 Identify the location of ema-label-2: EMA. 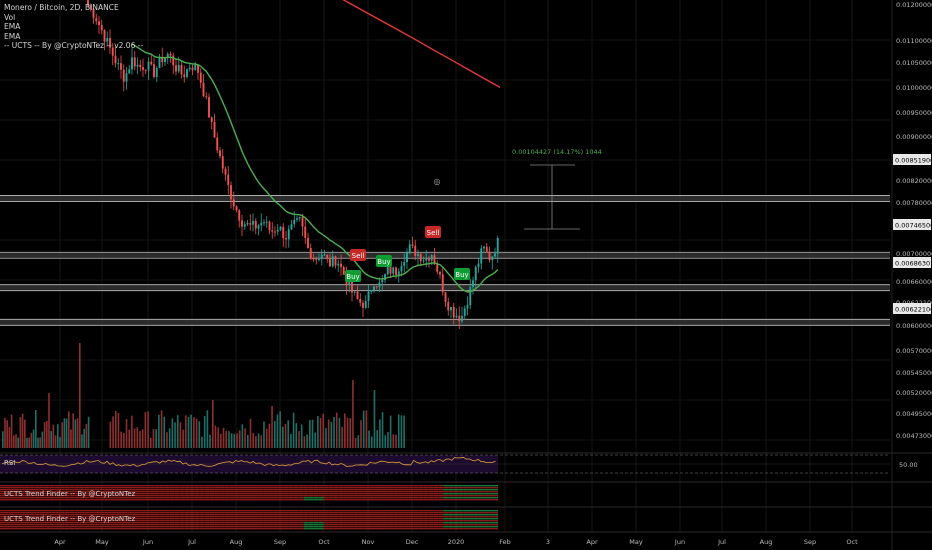
(12, 36).